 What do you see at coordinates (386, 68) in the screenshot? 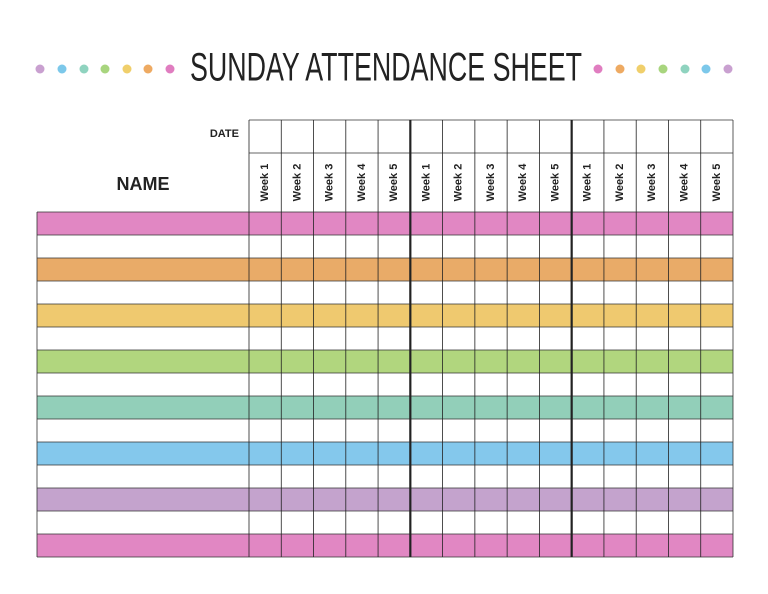
I see `title: SUNDAY ATTENDANCE SHEET` at bounding box center [386, 68].